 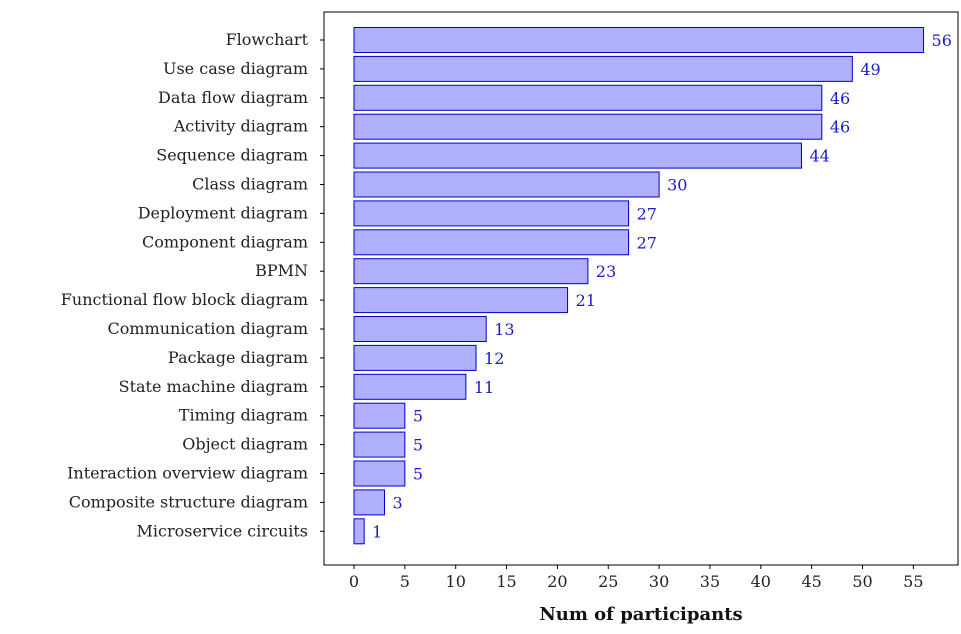 What do you see at coordinates (238, 357) in the screenshot?
I see `category-label: Package diagram` at bounding box center [238, 357].